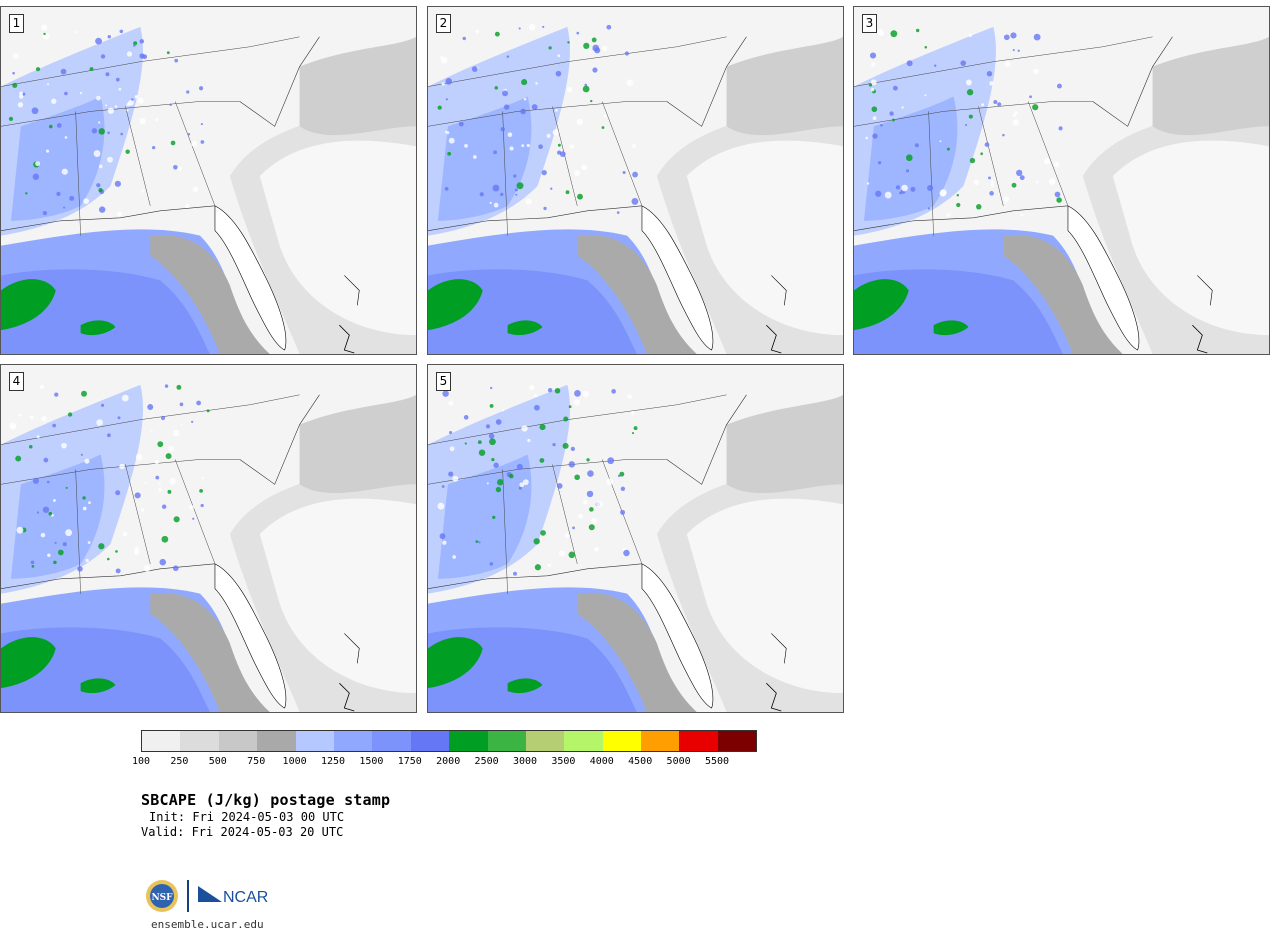 This screenshot has height=936, width=1280. Describe the element at coordinates (563, 761) in the screenshot. I see `colorbar-tick-label: 3500` at that location.